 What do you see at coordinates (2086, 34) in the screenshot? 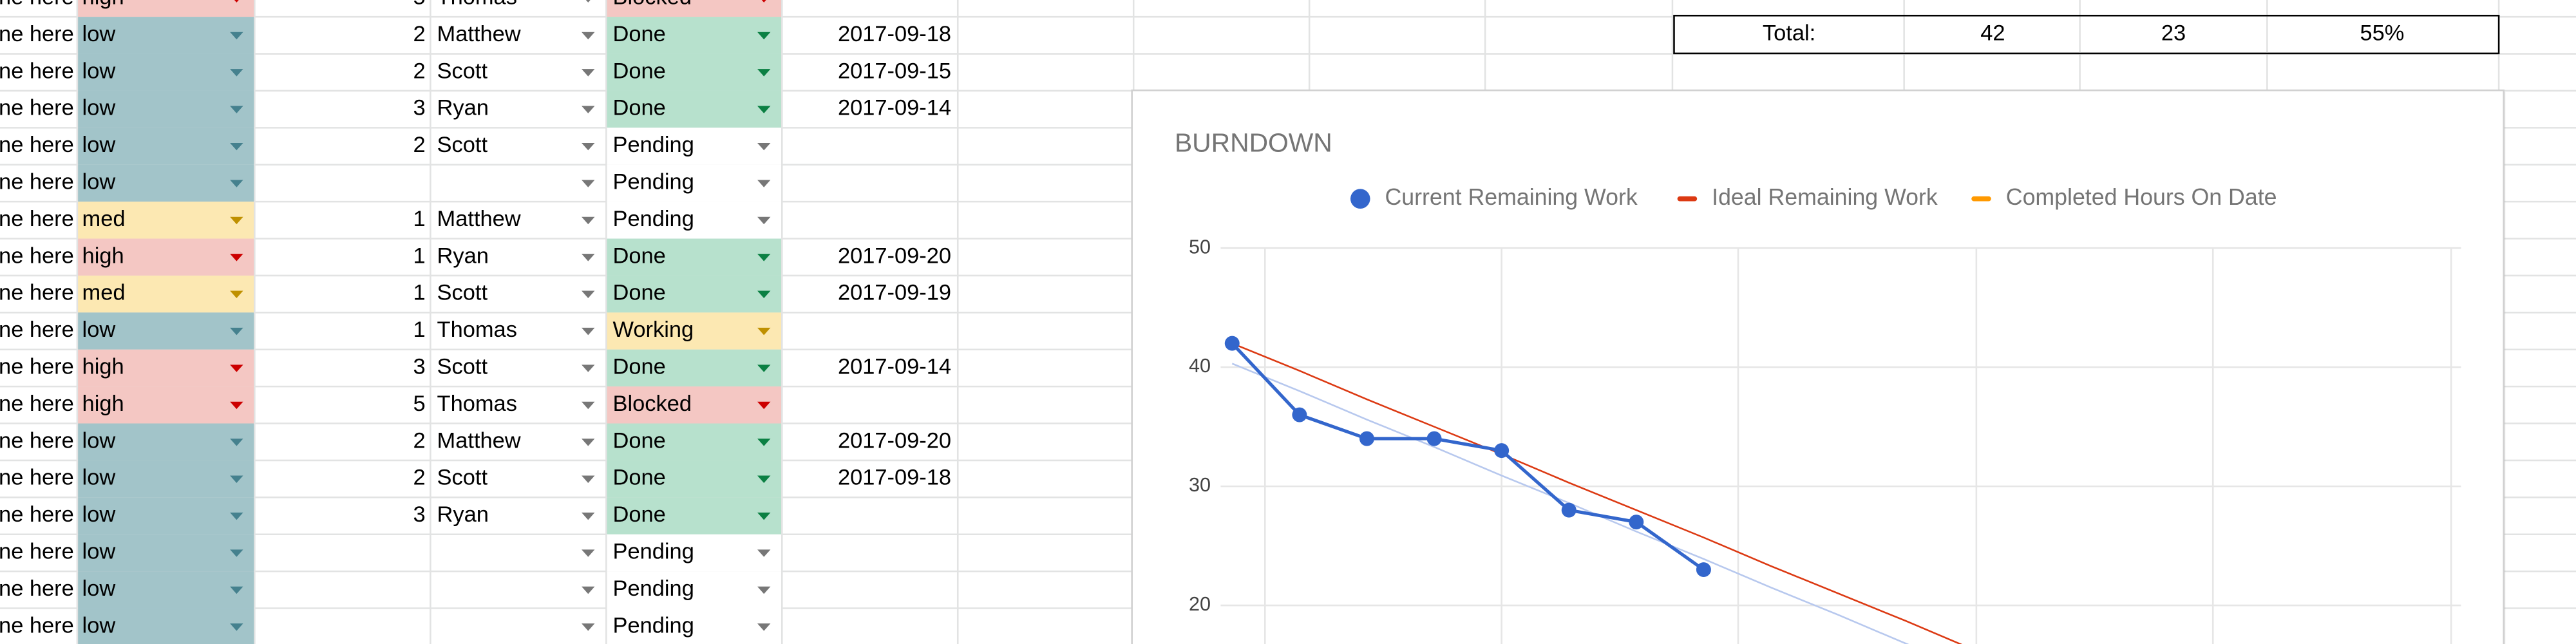
I see `summary-box` at bounding box center [2086, 34].